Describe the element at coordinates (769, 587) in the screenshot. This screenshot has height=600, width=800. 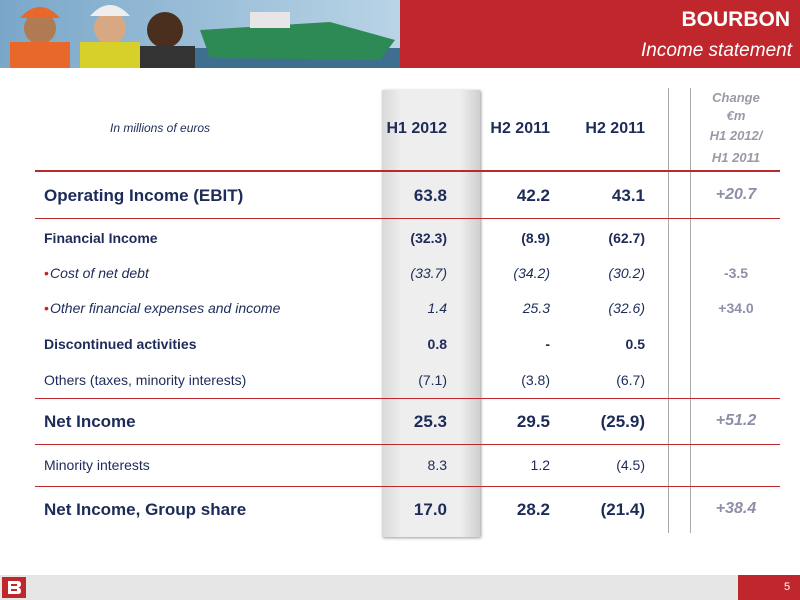
I see `page-box` at that location.